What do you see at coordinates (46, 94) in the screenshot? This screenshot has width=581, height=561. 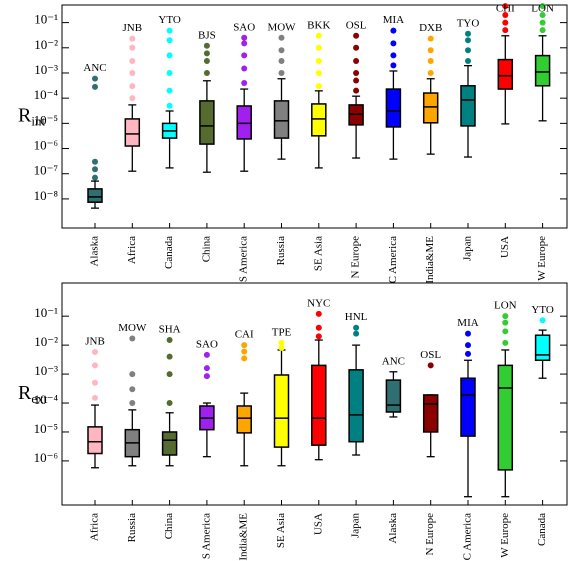 I see `y-tick-label: 10⁻⁴` at bounding box center [46, 94].